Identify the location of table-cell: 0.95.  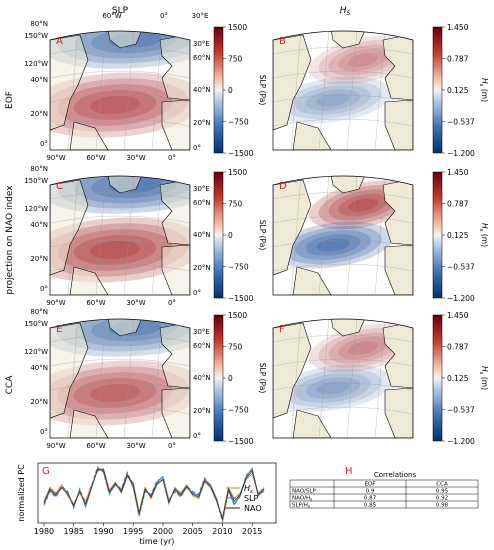
(442, 492).